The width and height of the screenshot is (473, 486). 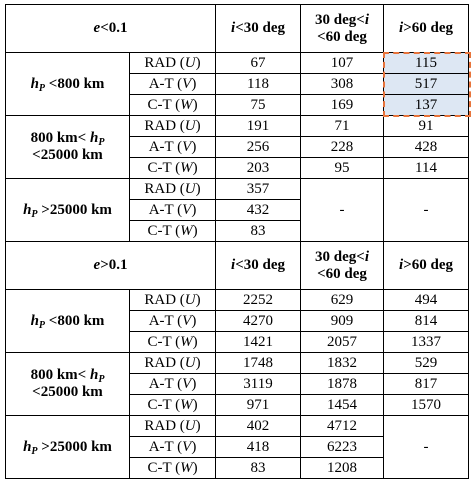 I want to click on cell: 529, so click(x=426, y=363).